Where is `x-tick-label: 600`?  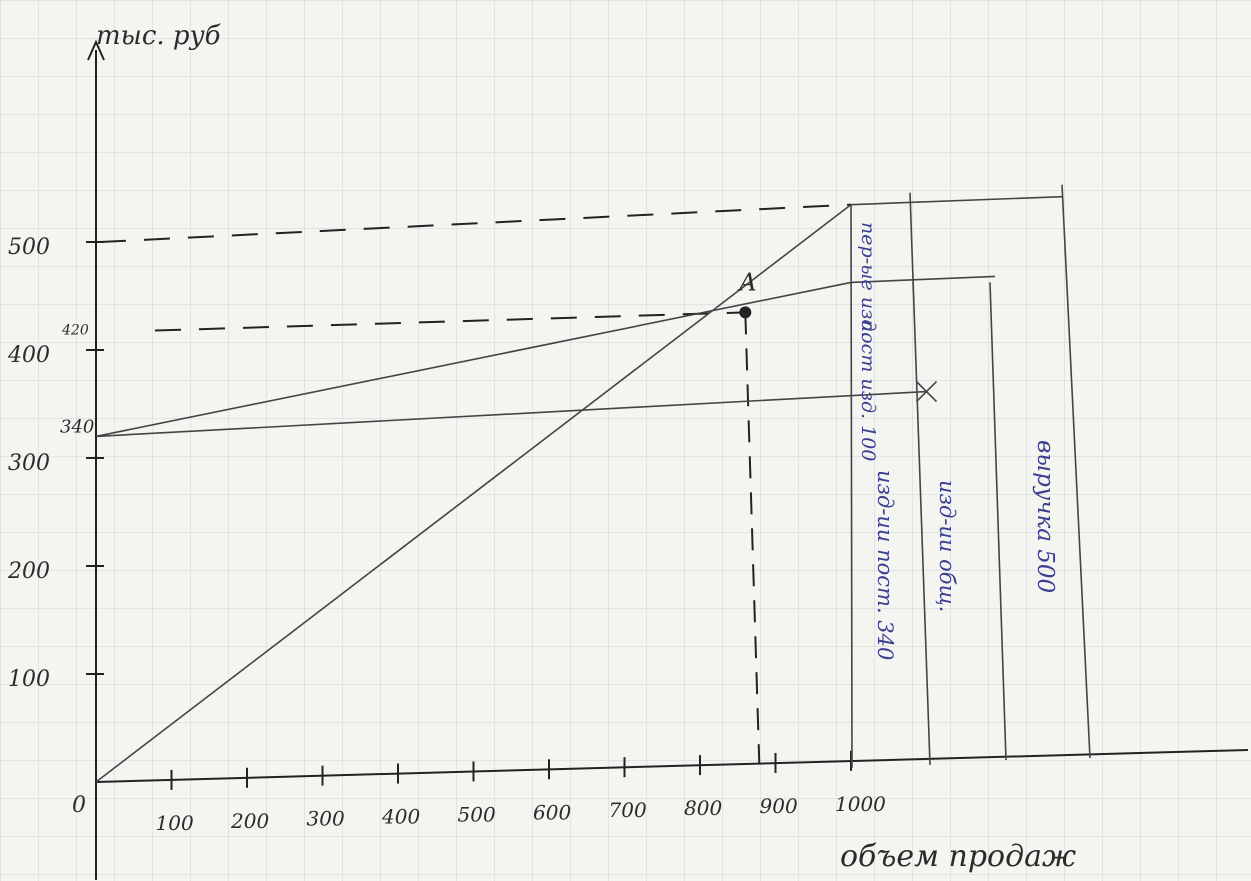 x-tick-label: 600 is located at coordinates (552, 812).